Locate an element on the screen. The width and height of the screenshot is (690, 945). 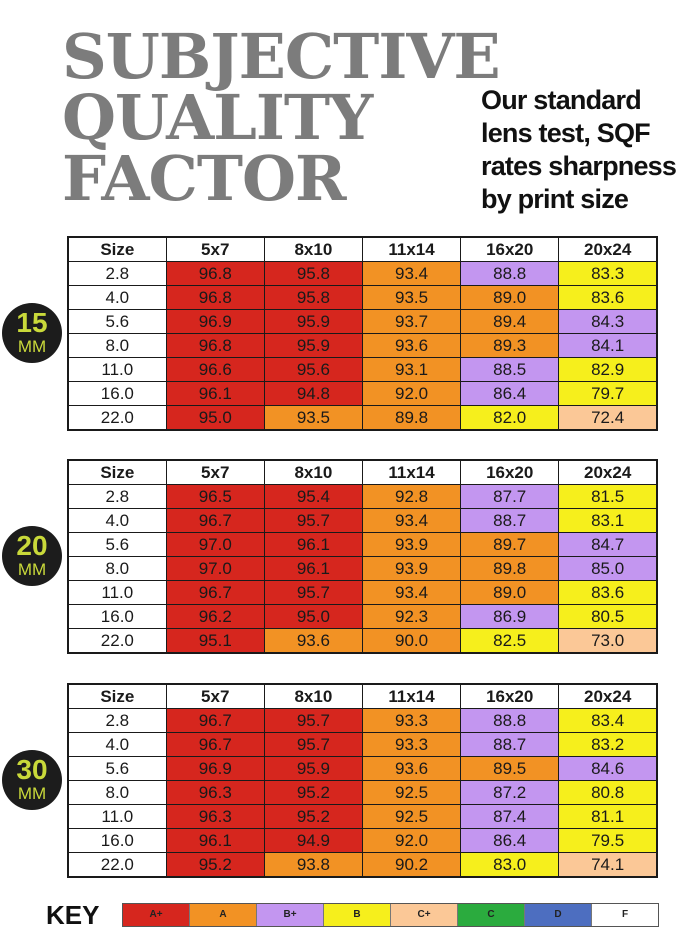
sqf-value-cell: 93.9 is located at coordinates (411, 544).